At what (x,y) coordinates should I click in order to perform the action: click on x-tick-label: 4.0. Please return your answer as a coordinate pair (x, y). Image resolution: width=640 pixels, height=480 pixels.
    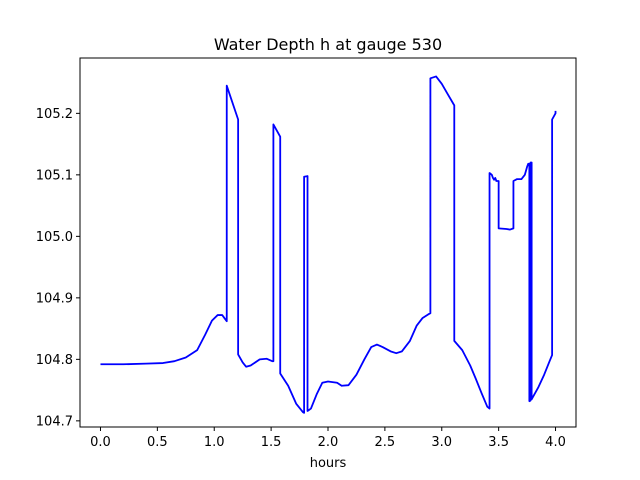
    Looking at the image, I should click on (555, 442).